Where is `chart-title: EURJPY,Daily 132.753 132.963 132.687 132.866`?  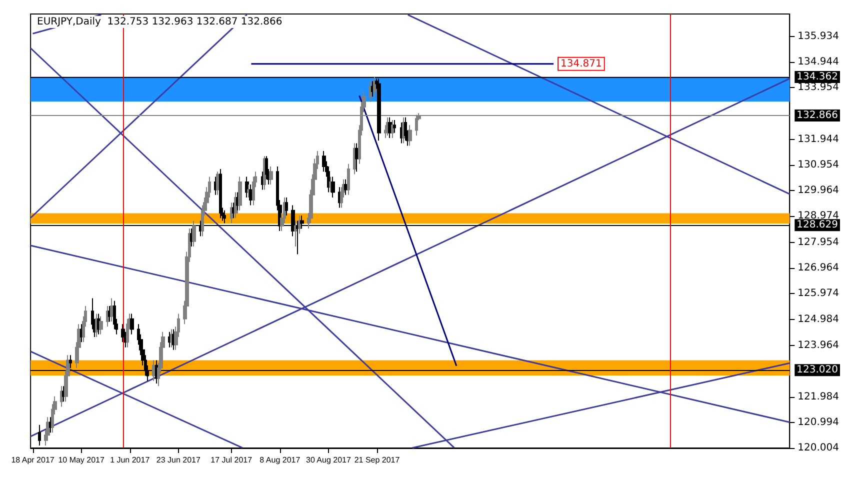 chart-title: EURJPY,Daily 132.753 132.963 132.687 132.866 is located at coordinates (159, 22).